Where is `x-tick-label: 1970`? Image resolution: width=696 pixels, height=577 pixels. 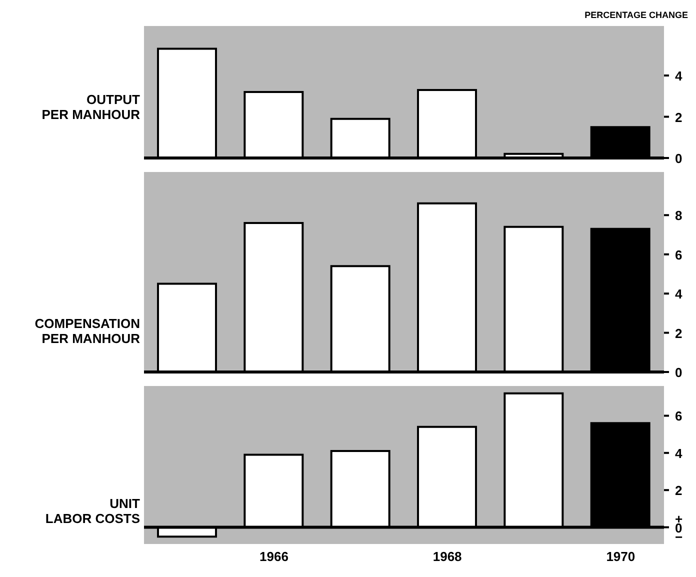 x-tick-label: 1970 is located at coordinates (621, 556).